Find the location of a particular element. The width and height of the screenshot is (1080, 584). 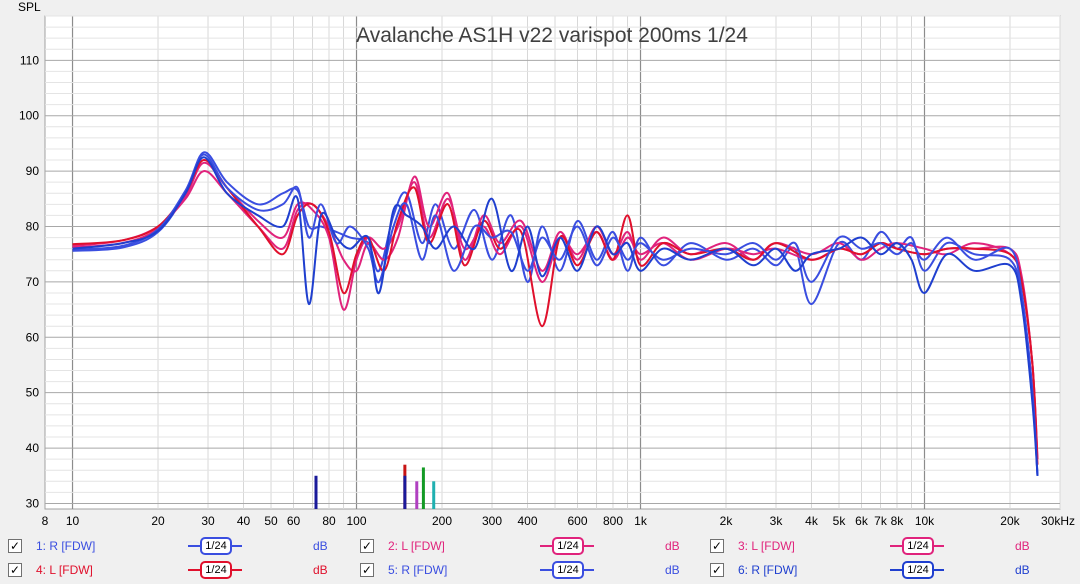

x-tick-label: 8k is located at coordinates (898, 521).